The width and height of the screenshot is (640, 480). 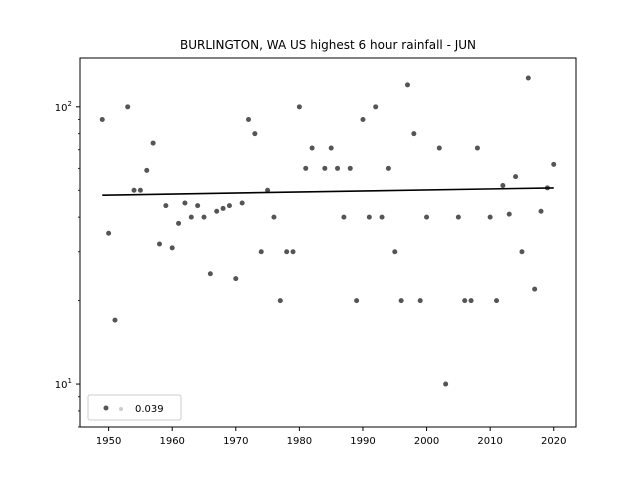 What do you see at coordinates (121, 409) in the screenshot?
I see `legend-marker-shadow` at bounding box center [121, 409].